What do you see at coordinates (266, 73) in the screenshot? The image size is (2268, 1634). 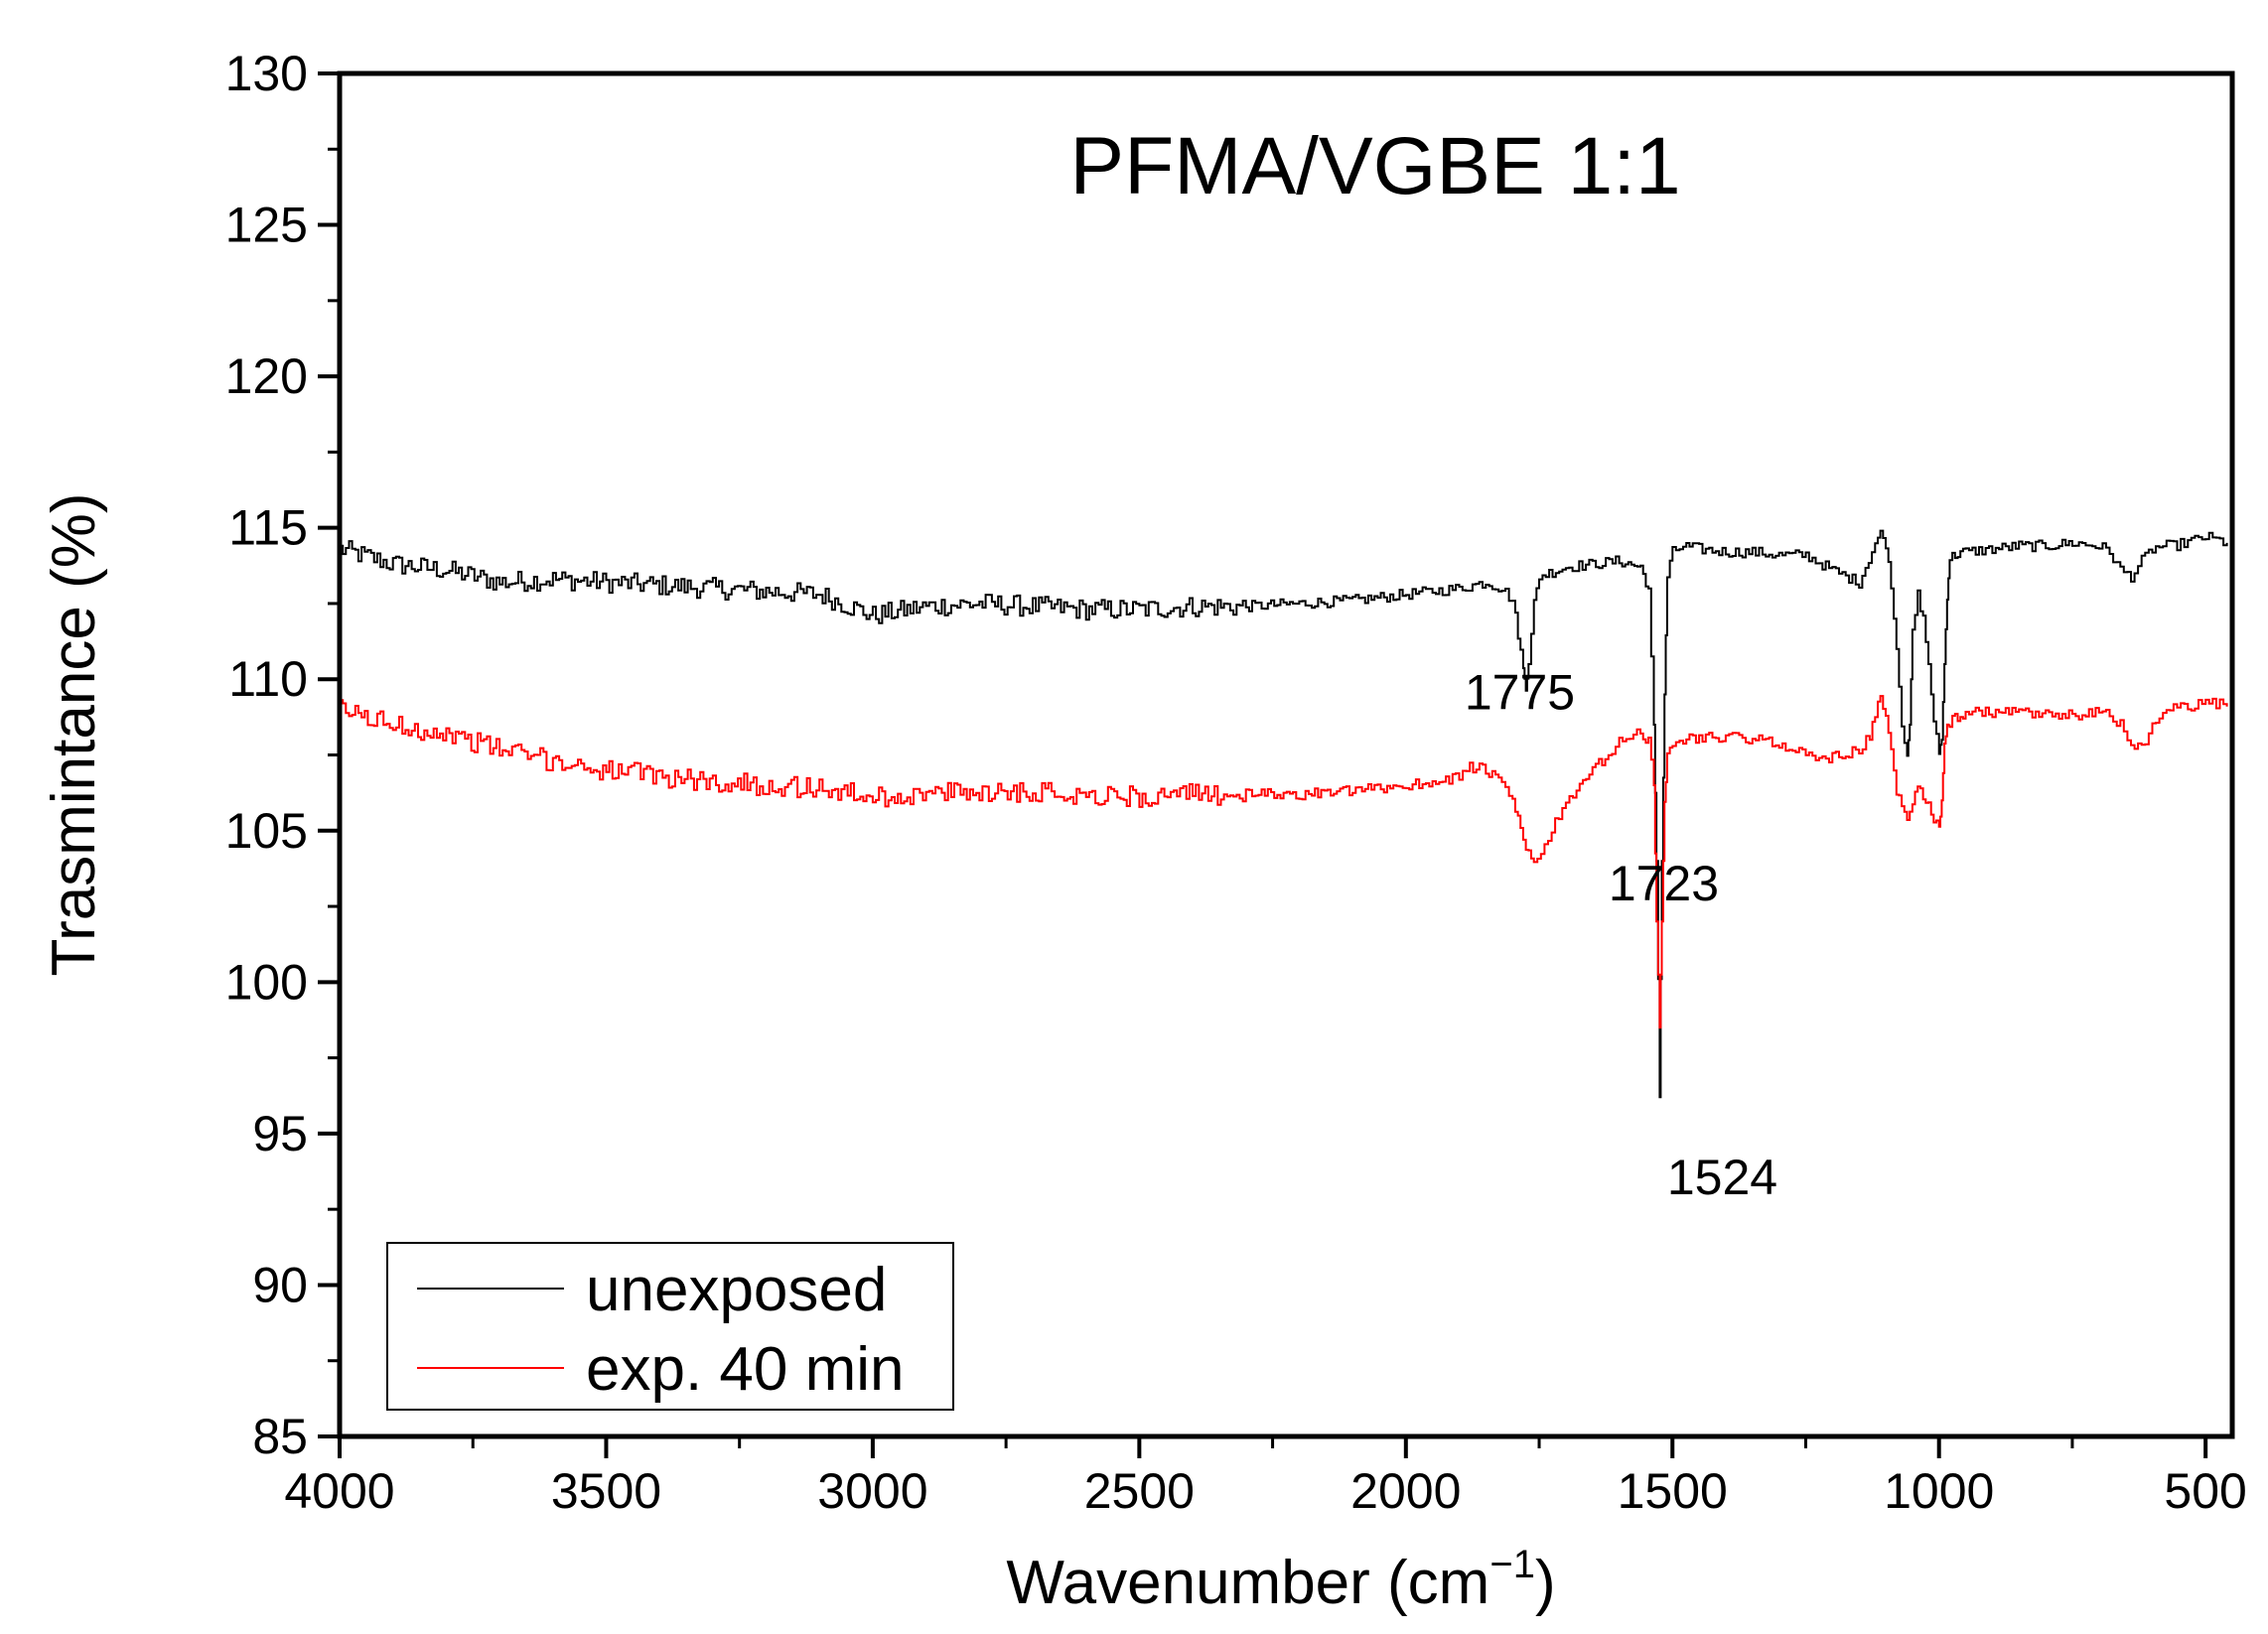 I see `y-tick-label: 130` at bounding box center [266, 73].